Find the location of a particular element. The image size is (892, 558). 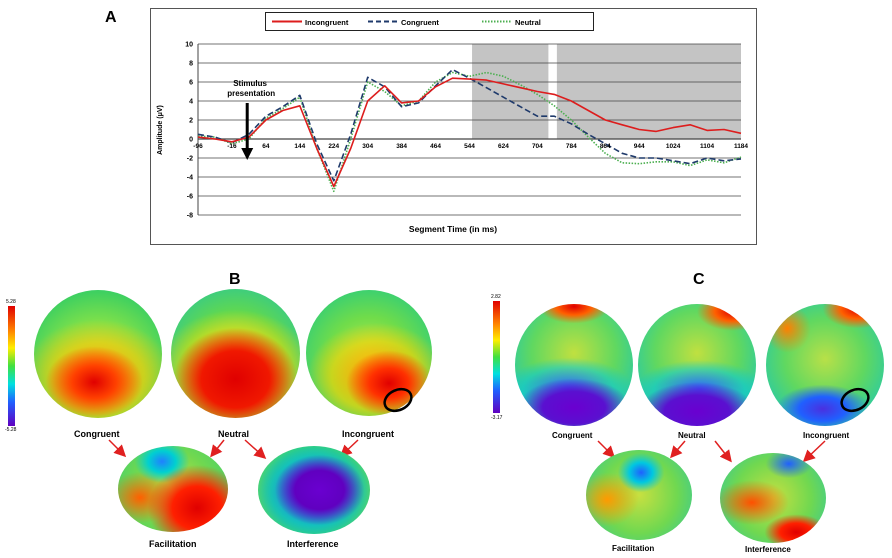

y-tick-8: 8 is located at coordinates (191, 64).